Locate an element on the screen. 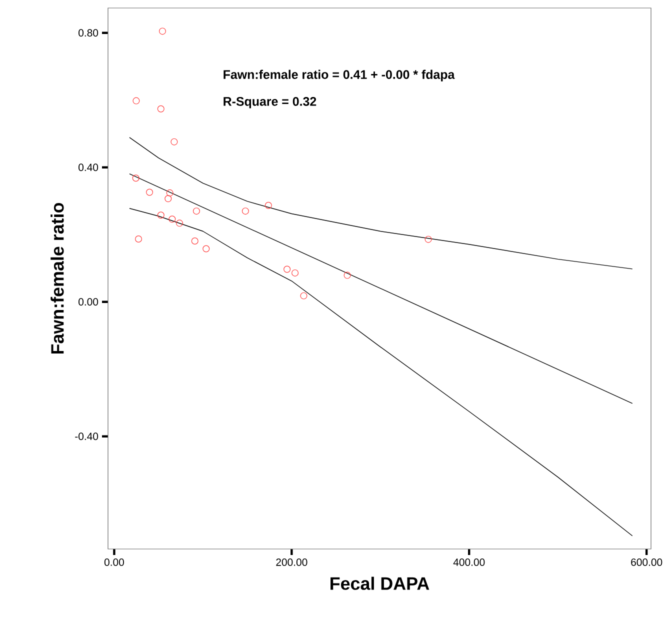 The height and width of the screenshot is (635, 672). x-axis-title: Fecal DAPA is located at coordinates (380, 583).